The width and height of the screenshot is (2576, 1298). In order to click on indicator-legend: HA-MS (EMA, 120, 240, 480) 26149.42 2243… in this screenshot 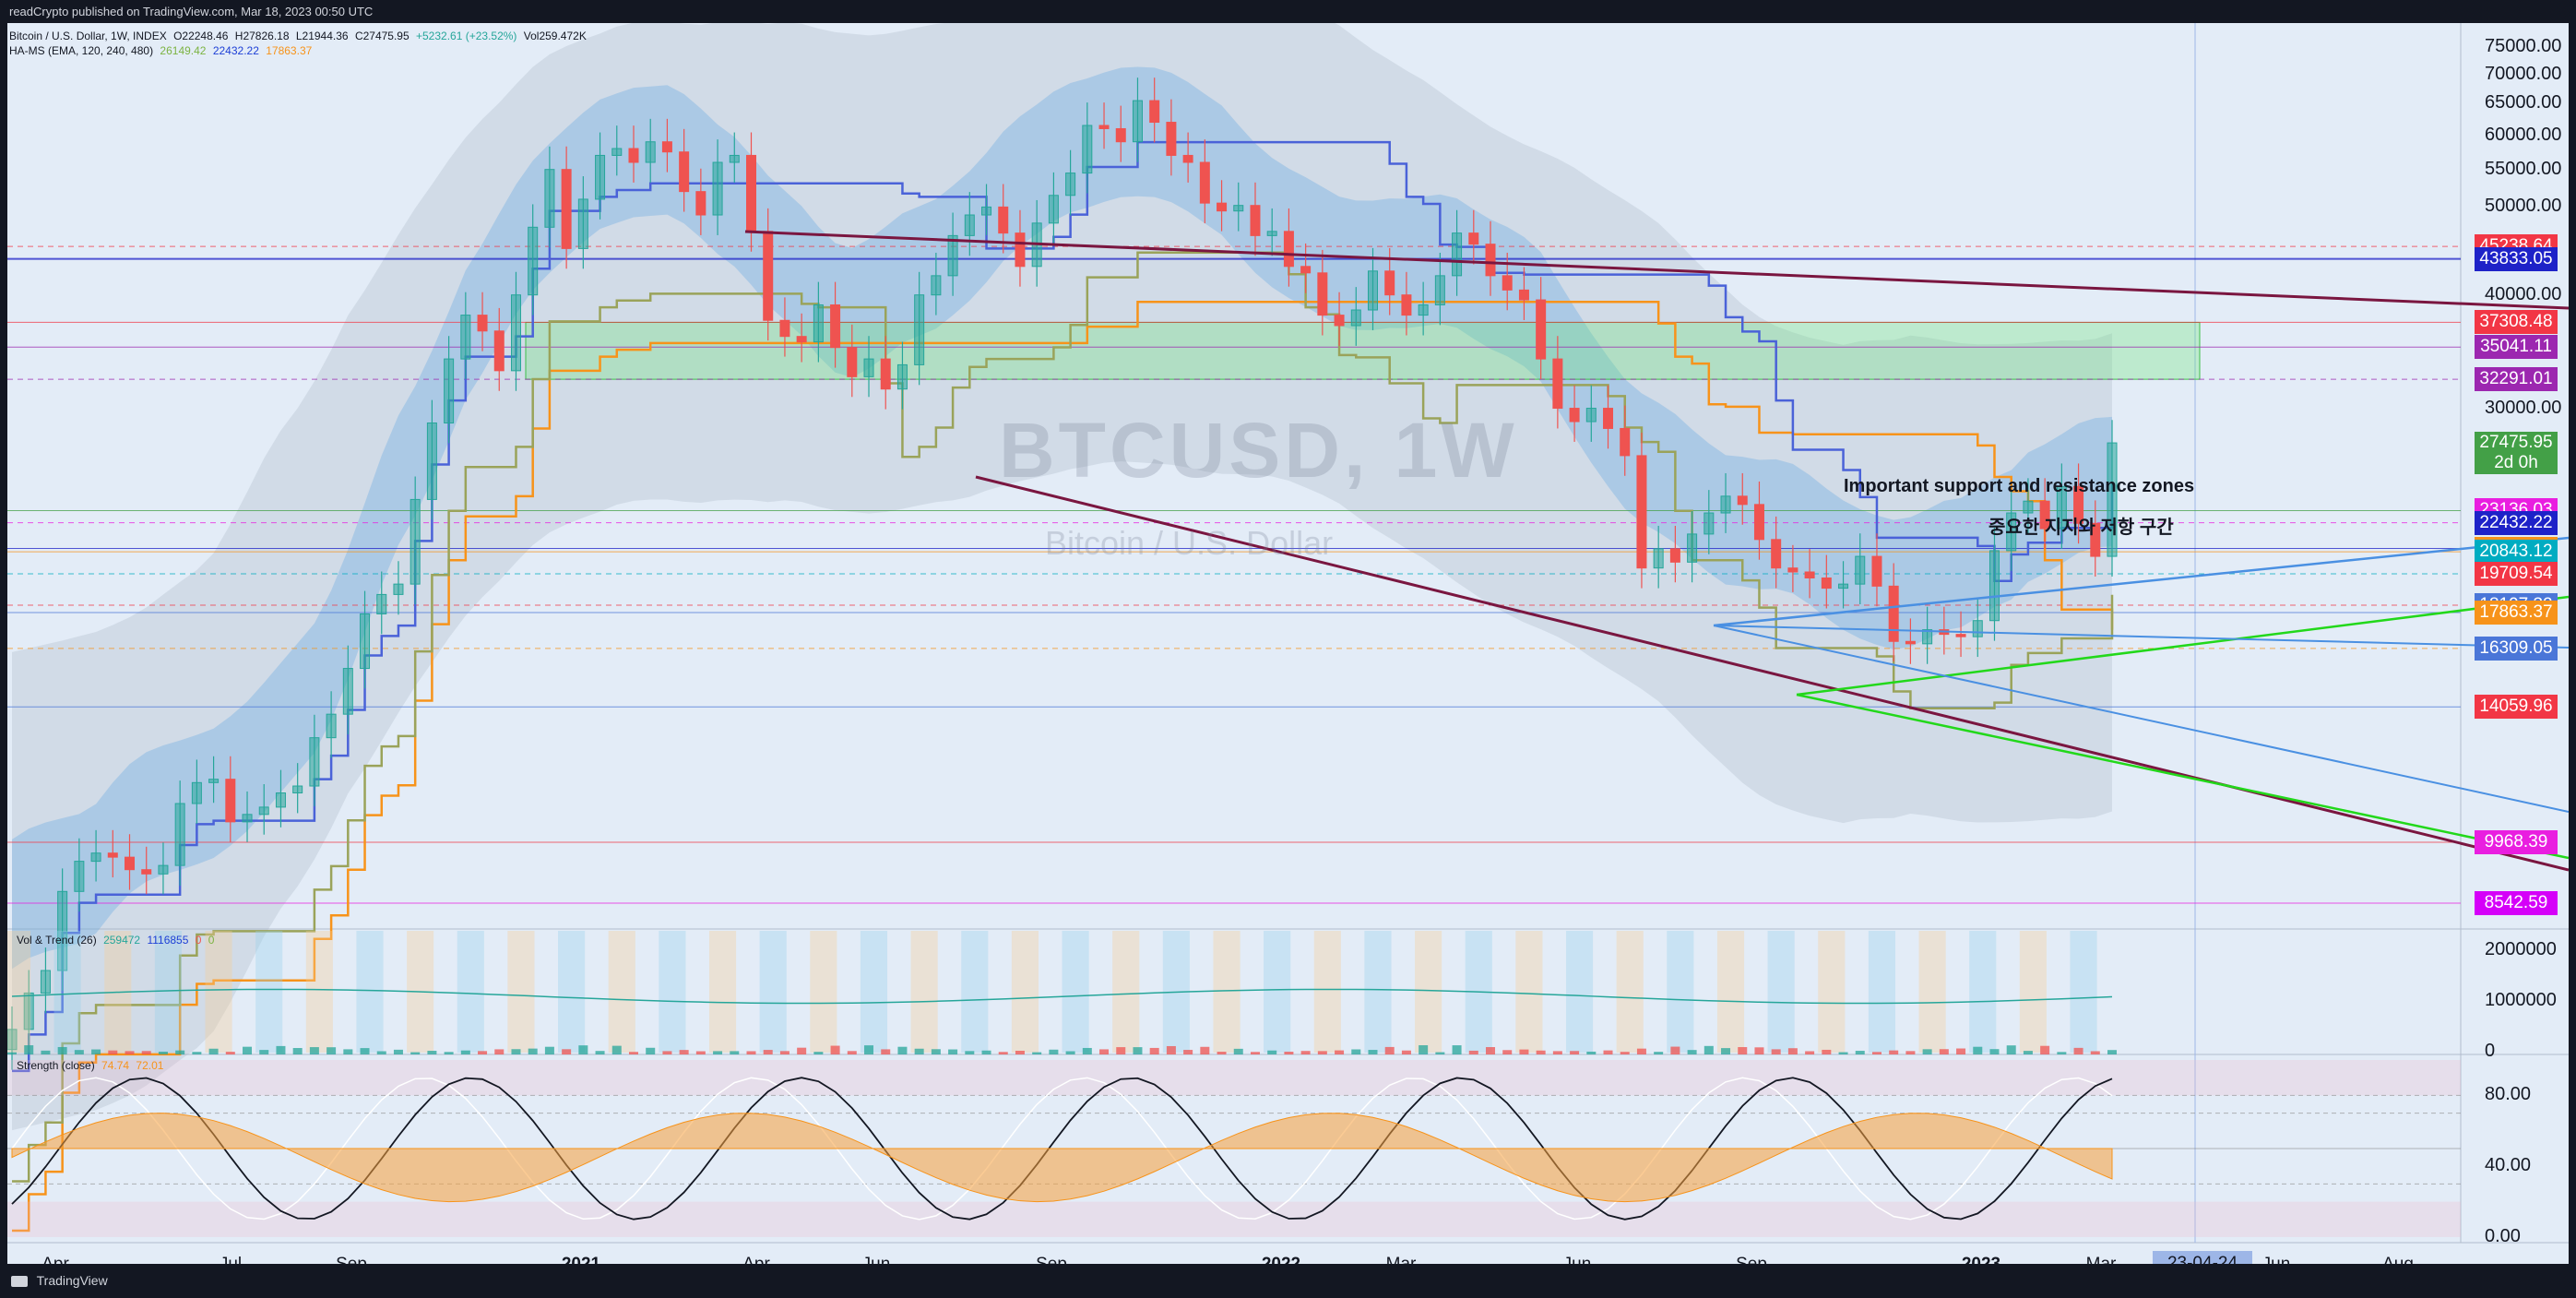, I will do `click(162, 51)`.